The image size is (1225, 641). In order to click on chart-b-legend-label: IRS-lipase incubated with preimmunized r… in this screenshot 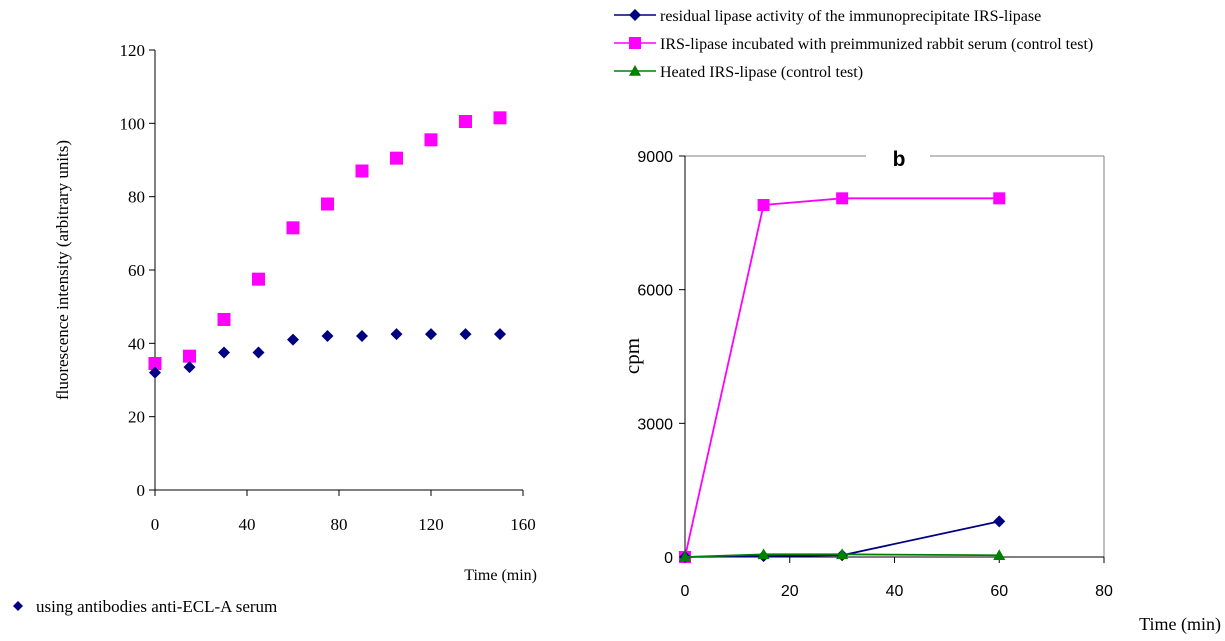, I will do `click(876, 44)`.